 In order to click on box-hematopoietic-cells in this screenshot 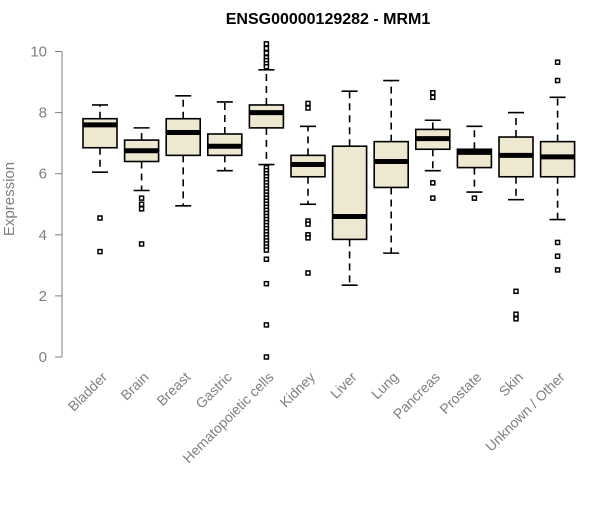, I will do `click(266, 200)`.